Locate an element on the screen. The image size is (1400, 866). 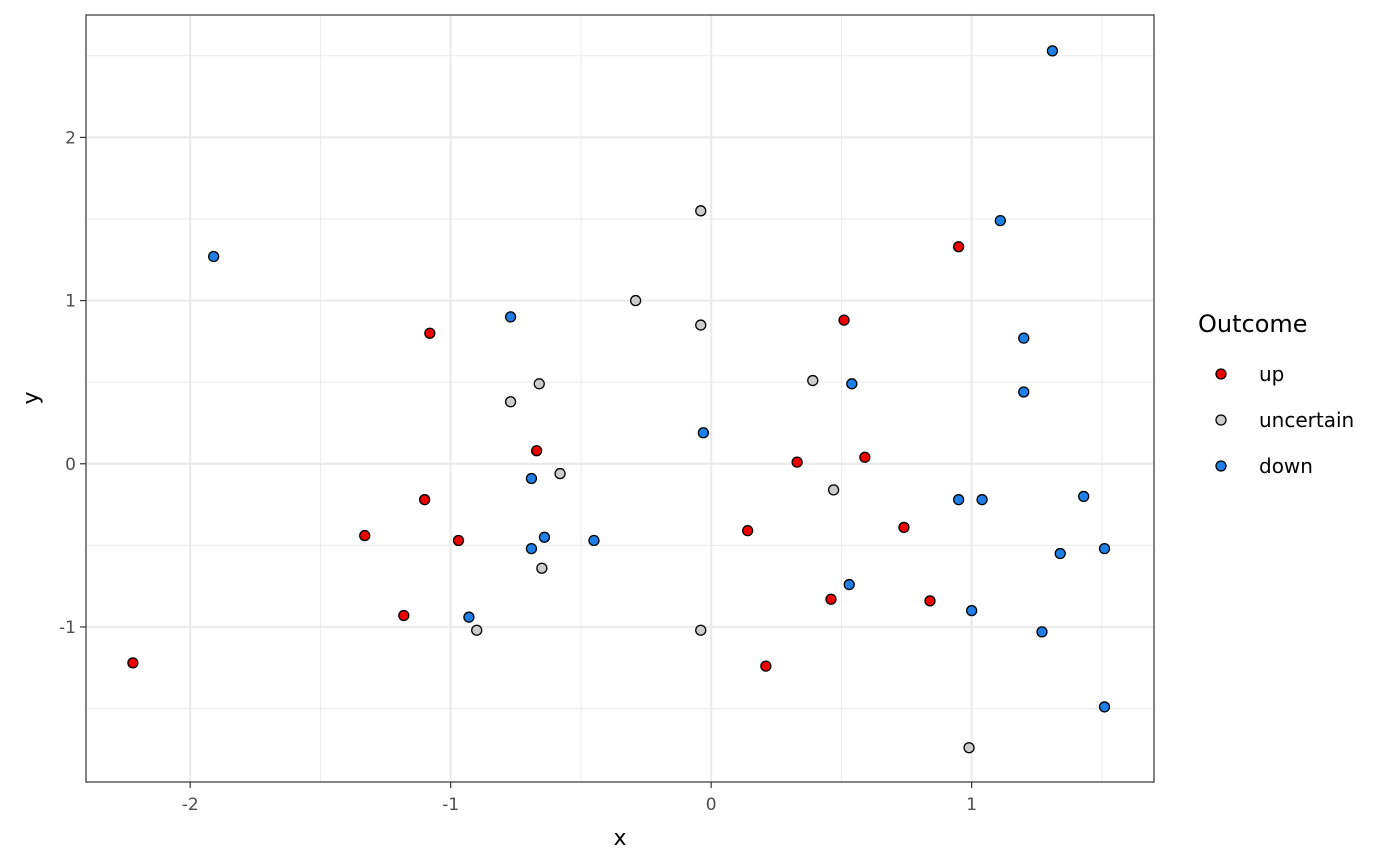
legend-label-up: up is located at coordinates (1271, 374).